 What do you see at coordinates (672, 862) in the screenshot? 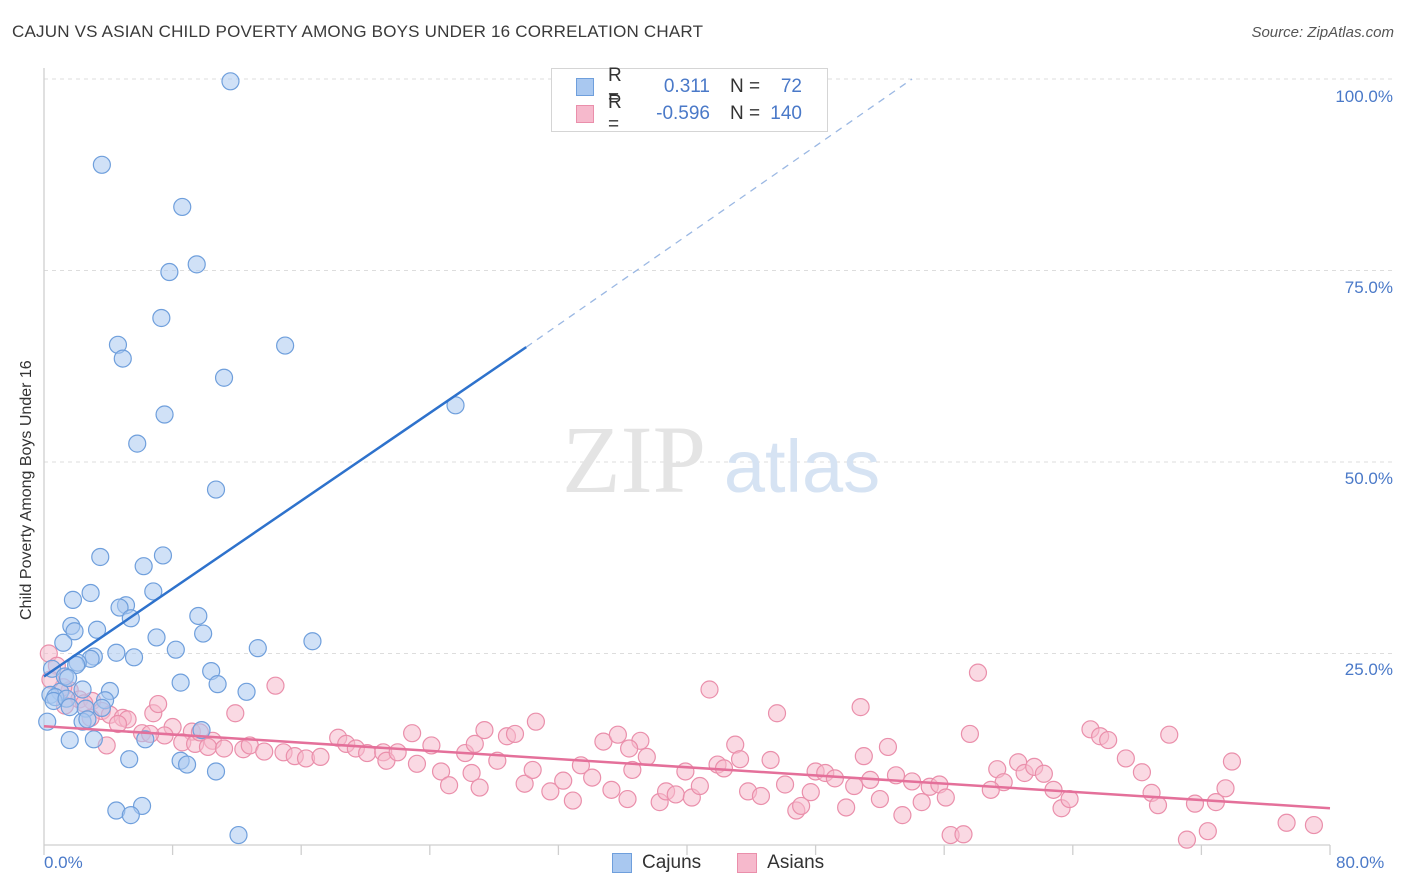
I see `legend-cajun-label: Cajuns` at bounding box center [672, 862].